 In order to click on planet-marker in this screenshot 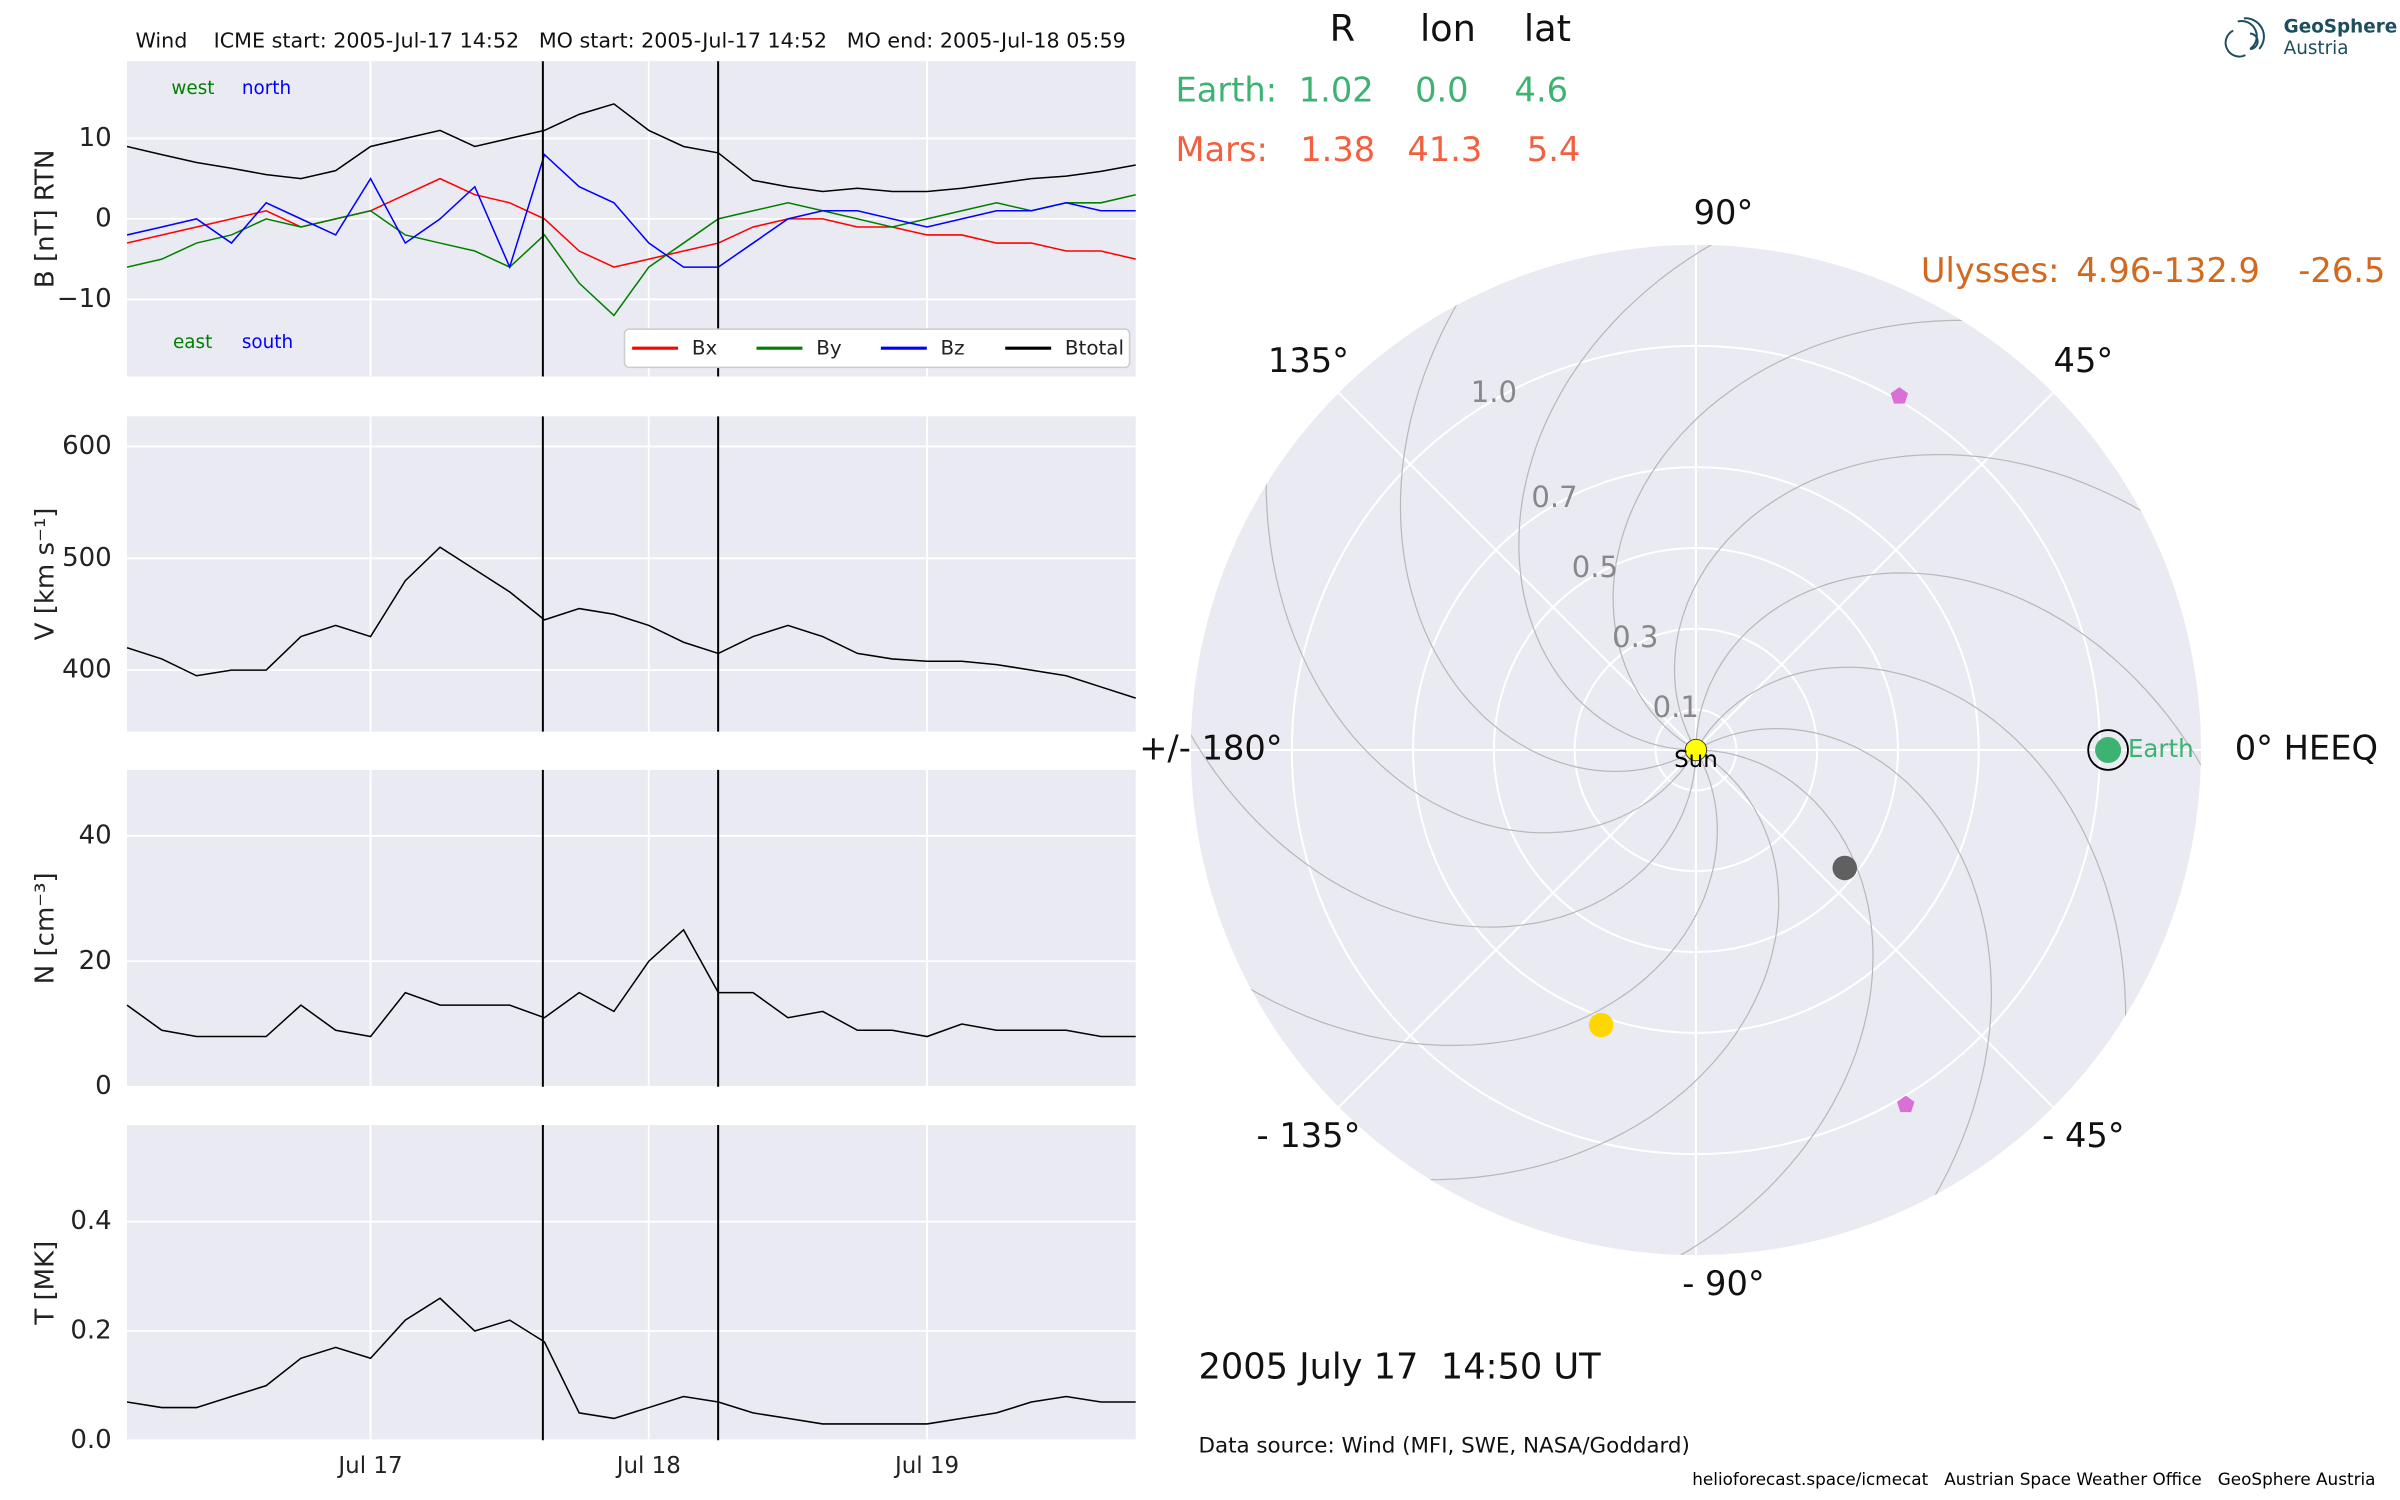, I will do `click(2108, 750)`.